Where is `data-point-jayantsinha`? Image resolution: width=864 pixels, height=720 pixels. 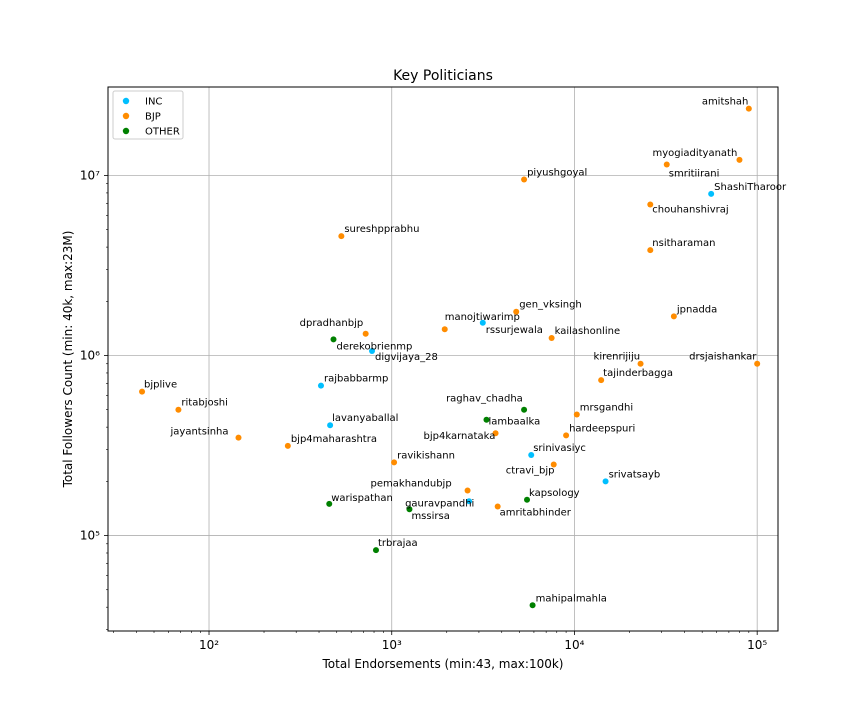 data-point-jayantsinha is located at coordinates (238, 437).